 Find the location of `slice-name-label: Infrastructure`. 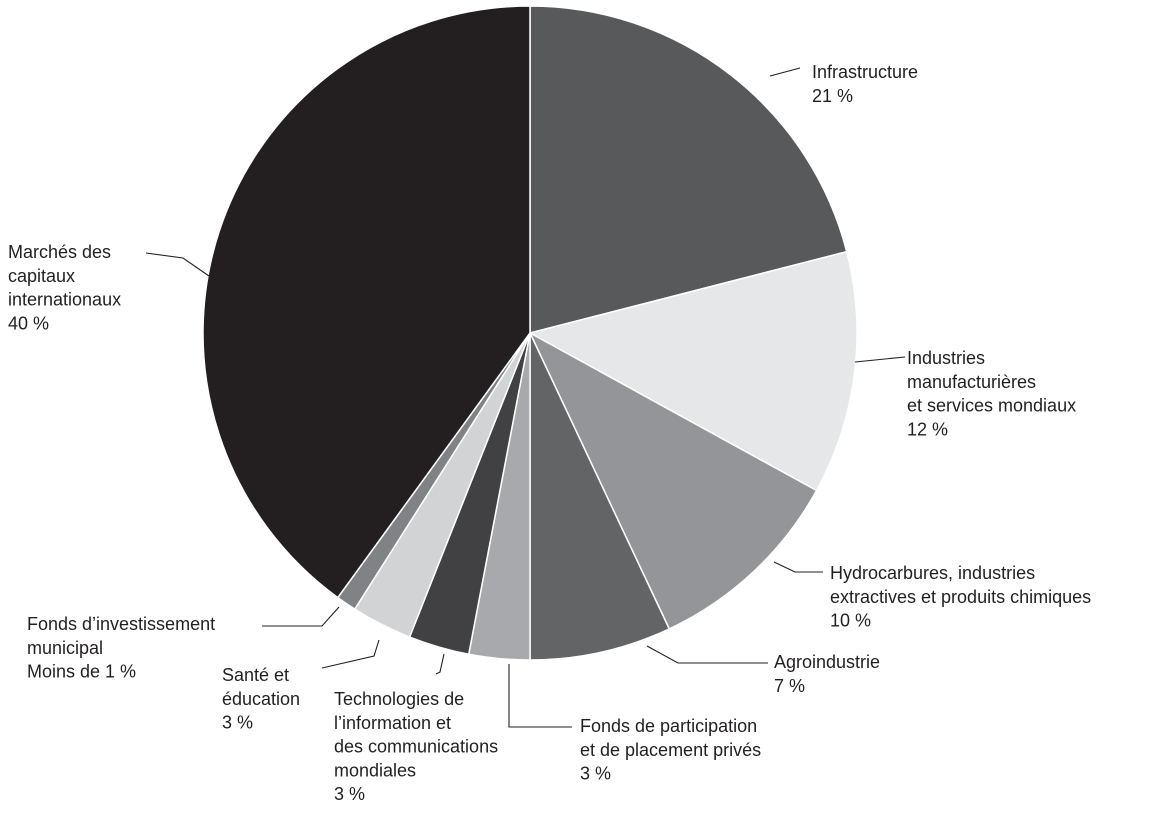

slice-name-label: Infrastructure is located at coordinates (865, 72).